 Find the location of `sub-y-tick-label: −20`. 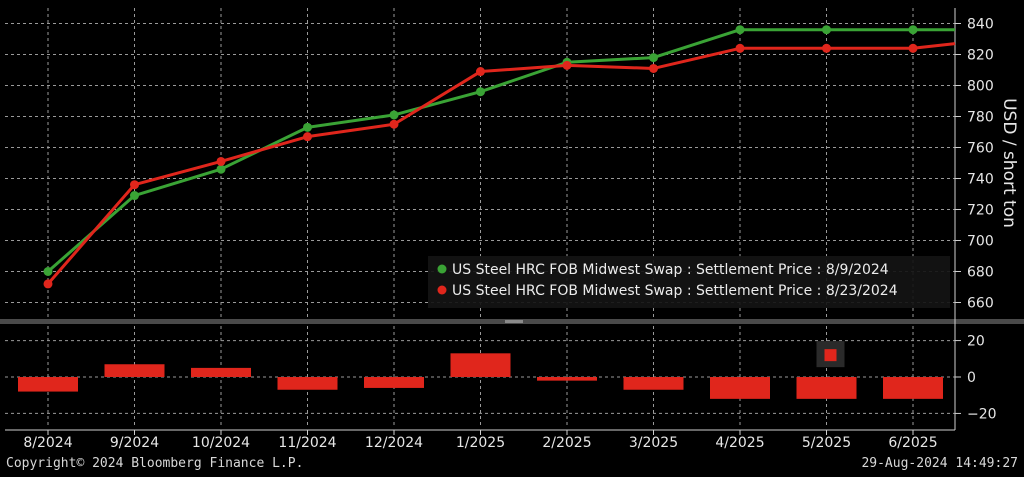

sub-y-tick-label: −20 is located at coordinates (982, 414).